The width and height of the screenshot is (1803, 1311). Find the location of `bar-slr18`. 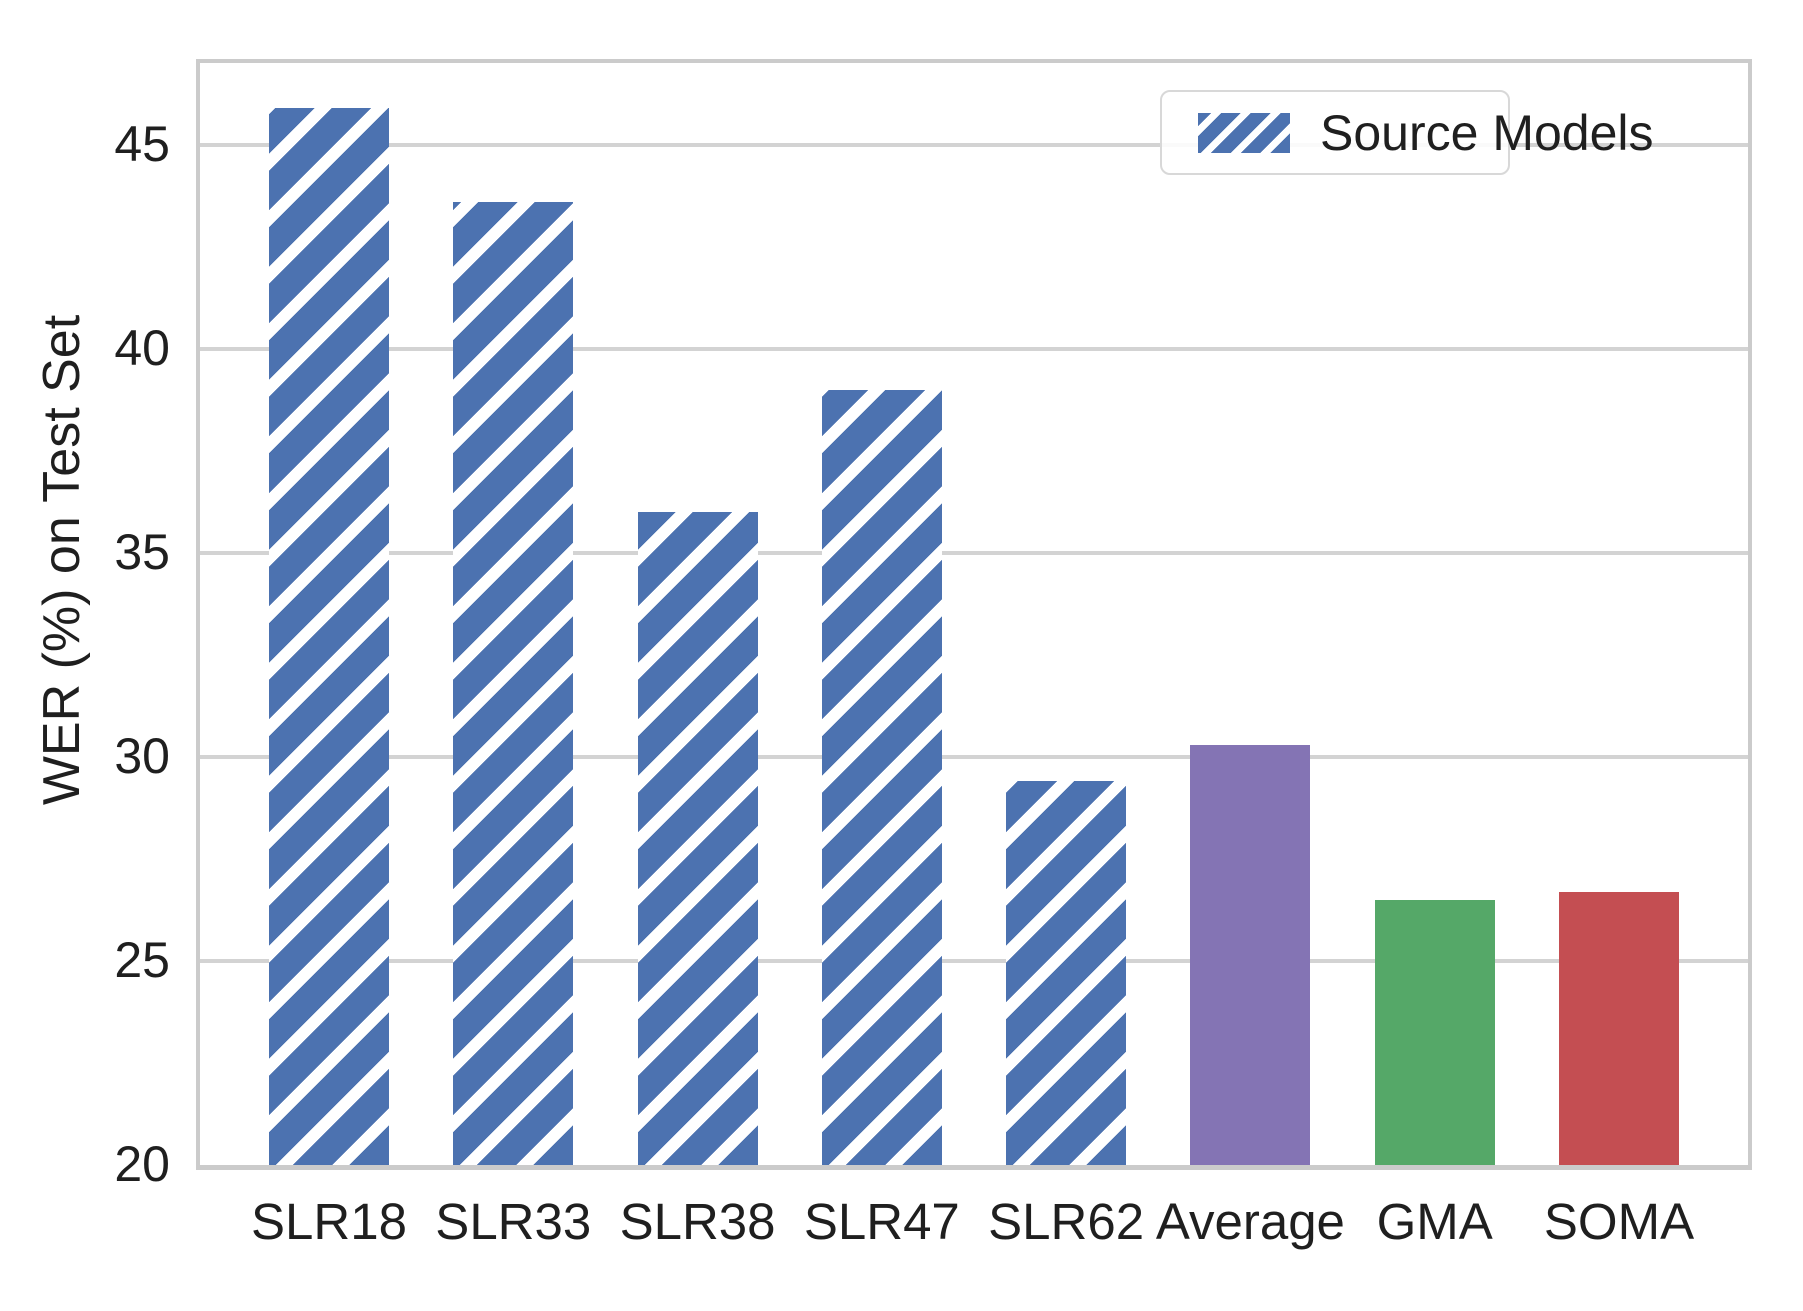

bar-slr18 is located at coordinates (329, 636).